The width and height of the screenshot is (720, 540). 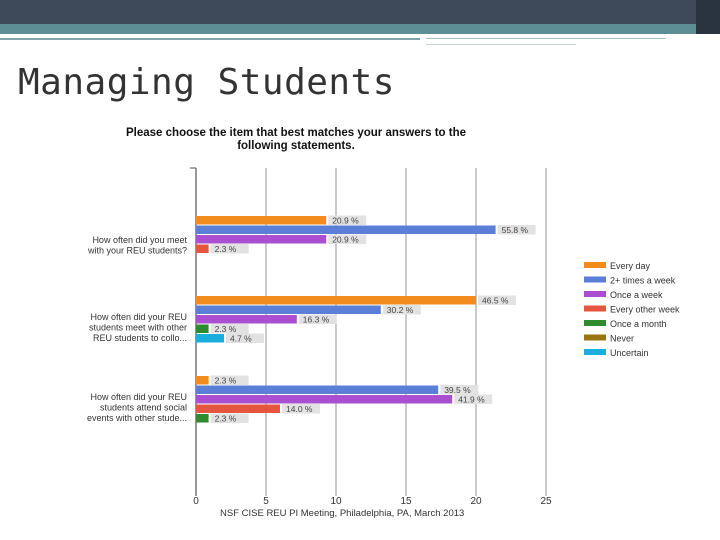 I want to click on chart-title-line: following statements., so click(x=296, y=146).